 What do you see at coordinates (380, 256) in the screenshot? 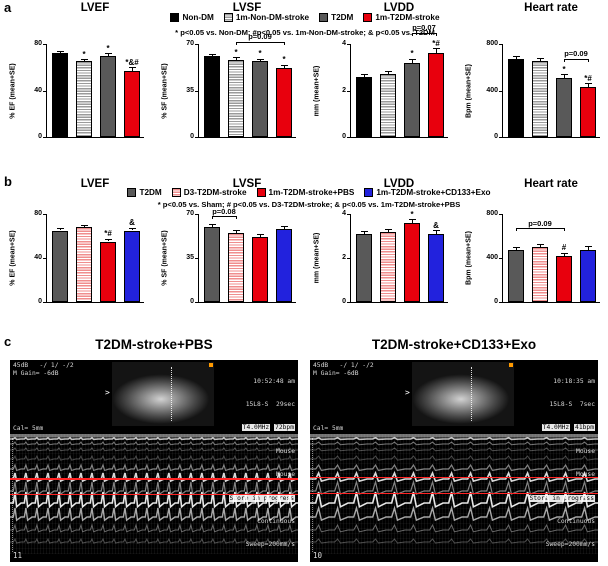
I see `chart-b-lvdd: LVDD mm (mean+SE) 0 2 4 * &` at bounding box center [380, 256].